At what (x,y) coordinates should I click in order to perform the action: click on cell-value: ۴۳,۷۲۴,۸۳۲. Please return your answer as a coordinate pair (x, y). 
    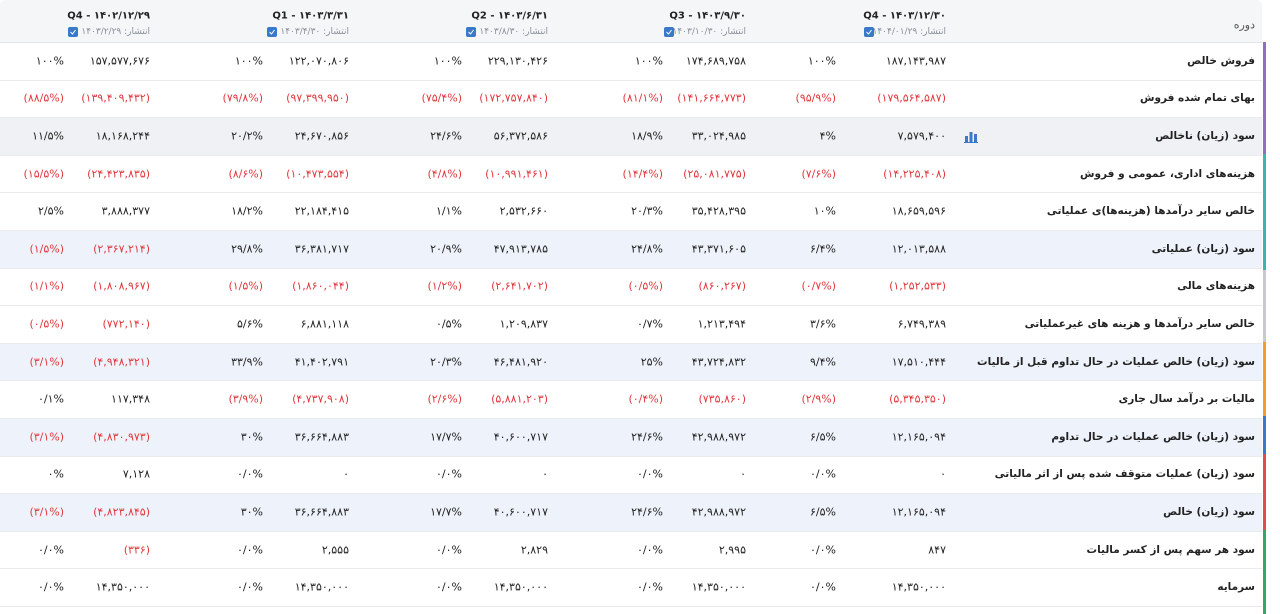
    Looking at the image, I should click on (718, 362).